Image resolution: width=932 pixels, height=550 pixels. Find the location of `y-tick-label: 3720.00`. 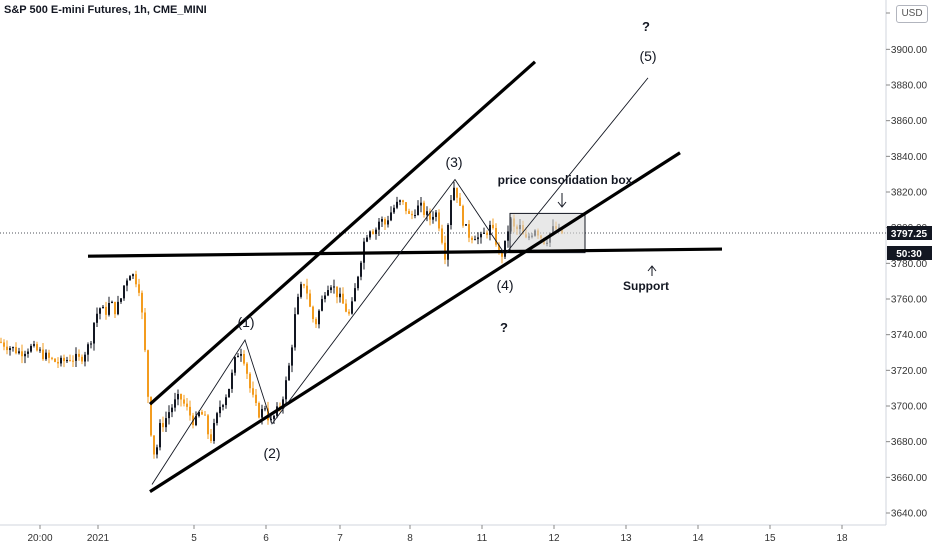

y-tick-label: 3720.00 is located at coordinates (909, 371).